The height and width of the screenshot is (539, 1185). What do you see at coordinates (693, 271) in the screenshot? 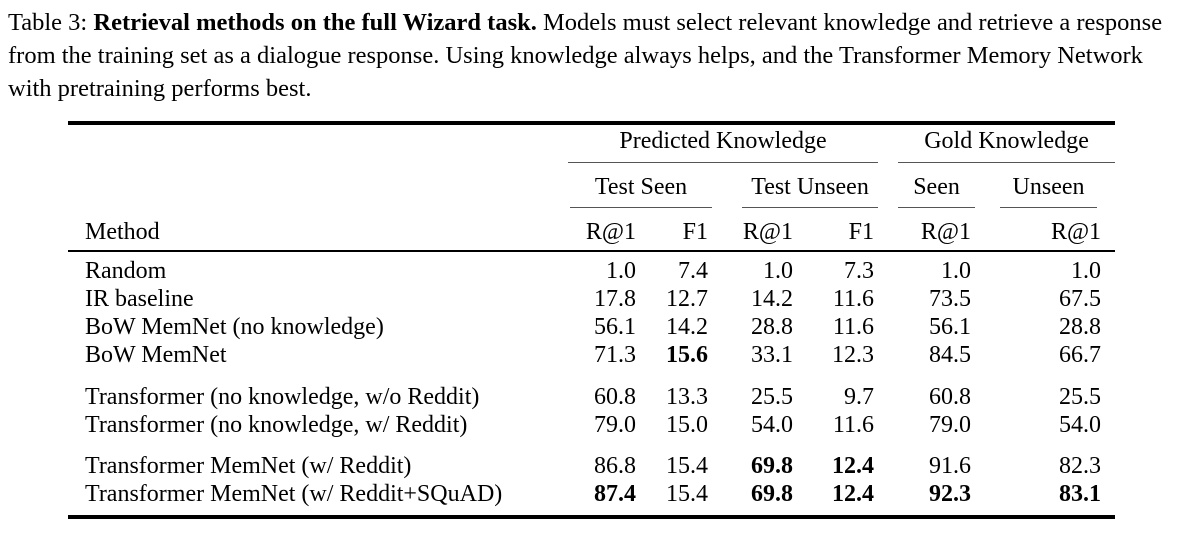
I see `metric-cell: 7.4` at bounding box center [693, 271].